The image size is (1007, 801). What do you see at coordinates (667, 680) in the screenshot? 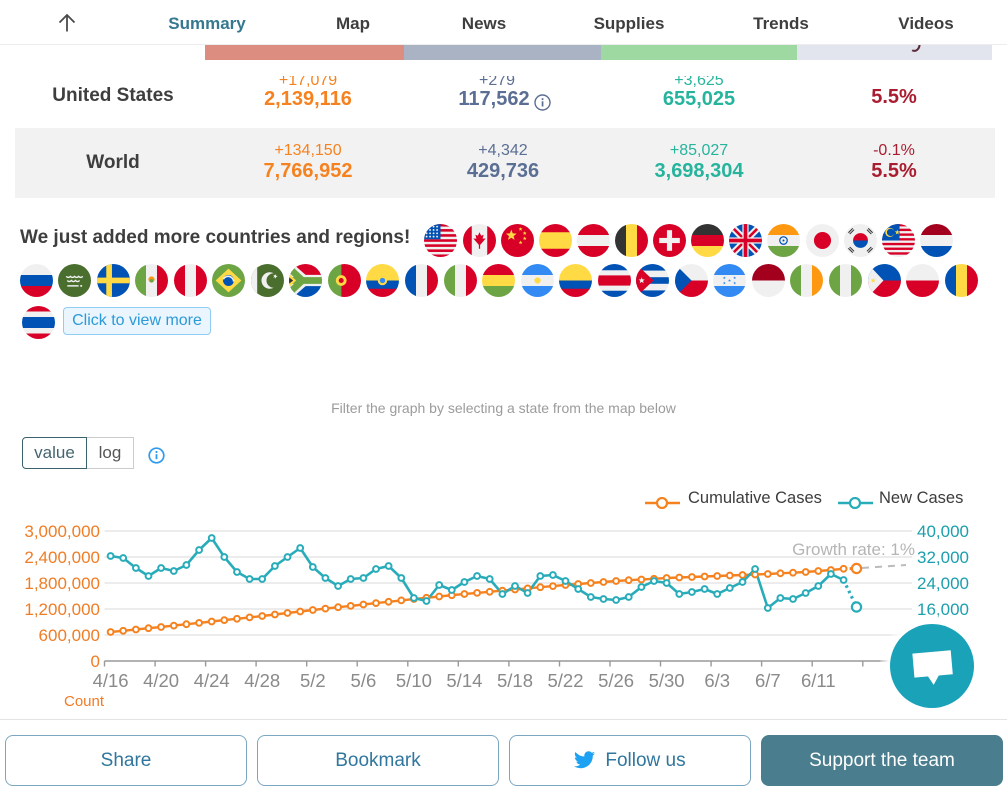
I see `svg-text: 5/30` at bounding box center [667, 680].